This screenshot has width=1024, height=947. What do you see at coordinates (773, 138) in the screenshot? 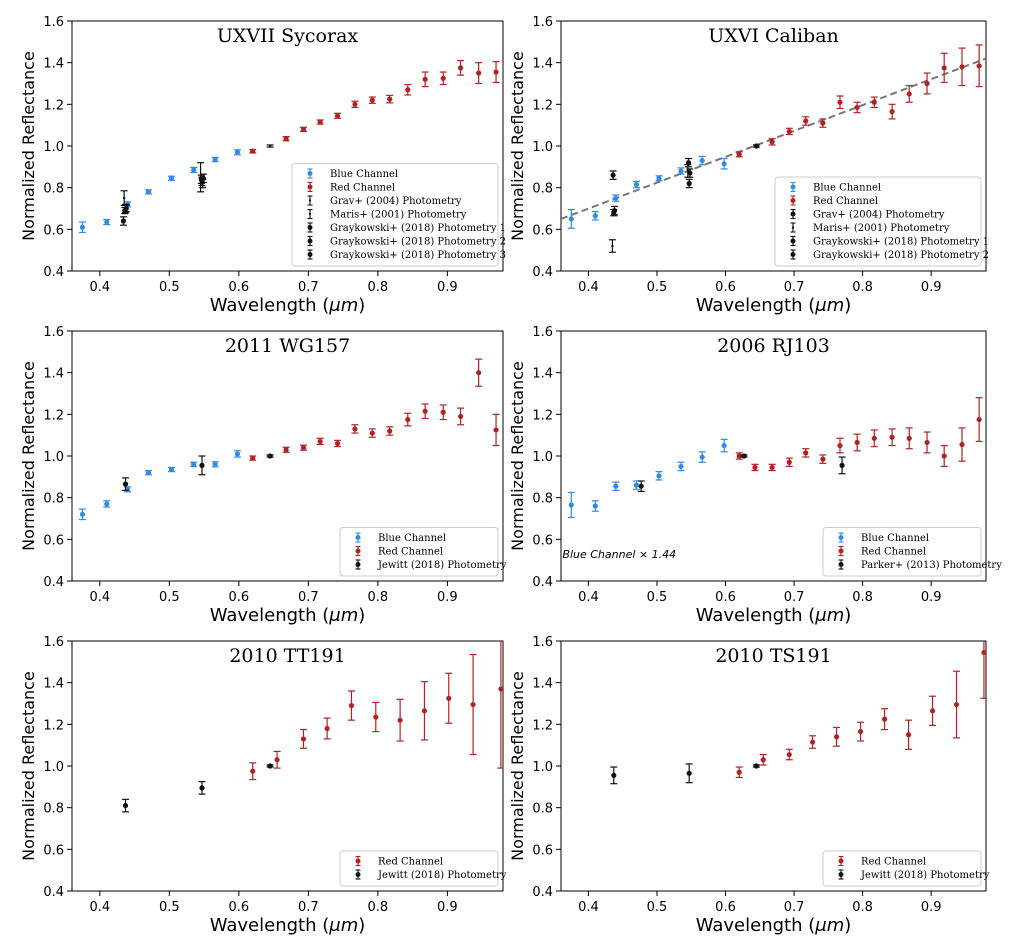
I see `fit-line` at bounding box center [773, 138].